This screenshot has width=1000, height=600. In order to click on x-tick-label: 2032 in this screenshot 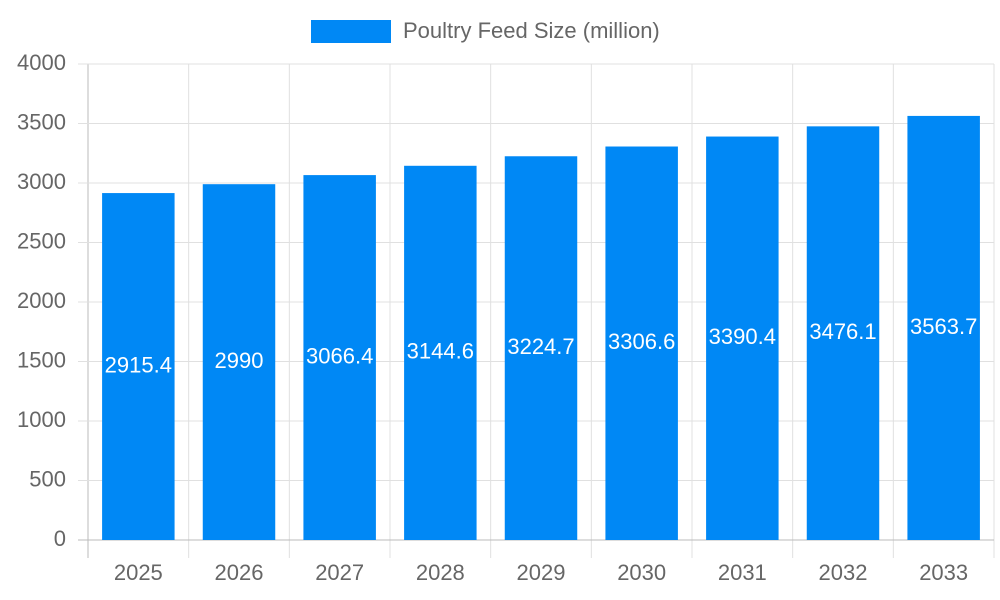, I will do `click(843, 572)`.